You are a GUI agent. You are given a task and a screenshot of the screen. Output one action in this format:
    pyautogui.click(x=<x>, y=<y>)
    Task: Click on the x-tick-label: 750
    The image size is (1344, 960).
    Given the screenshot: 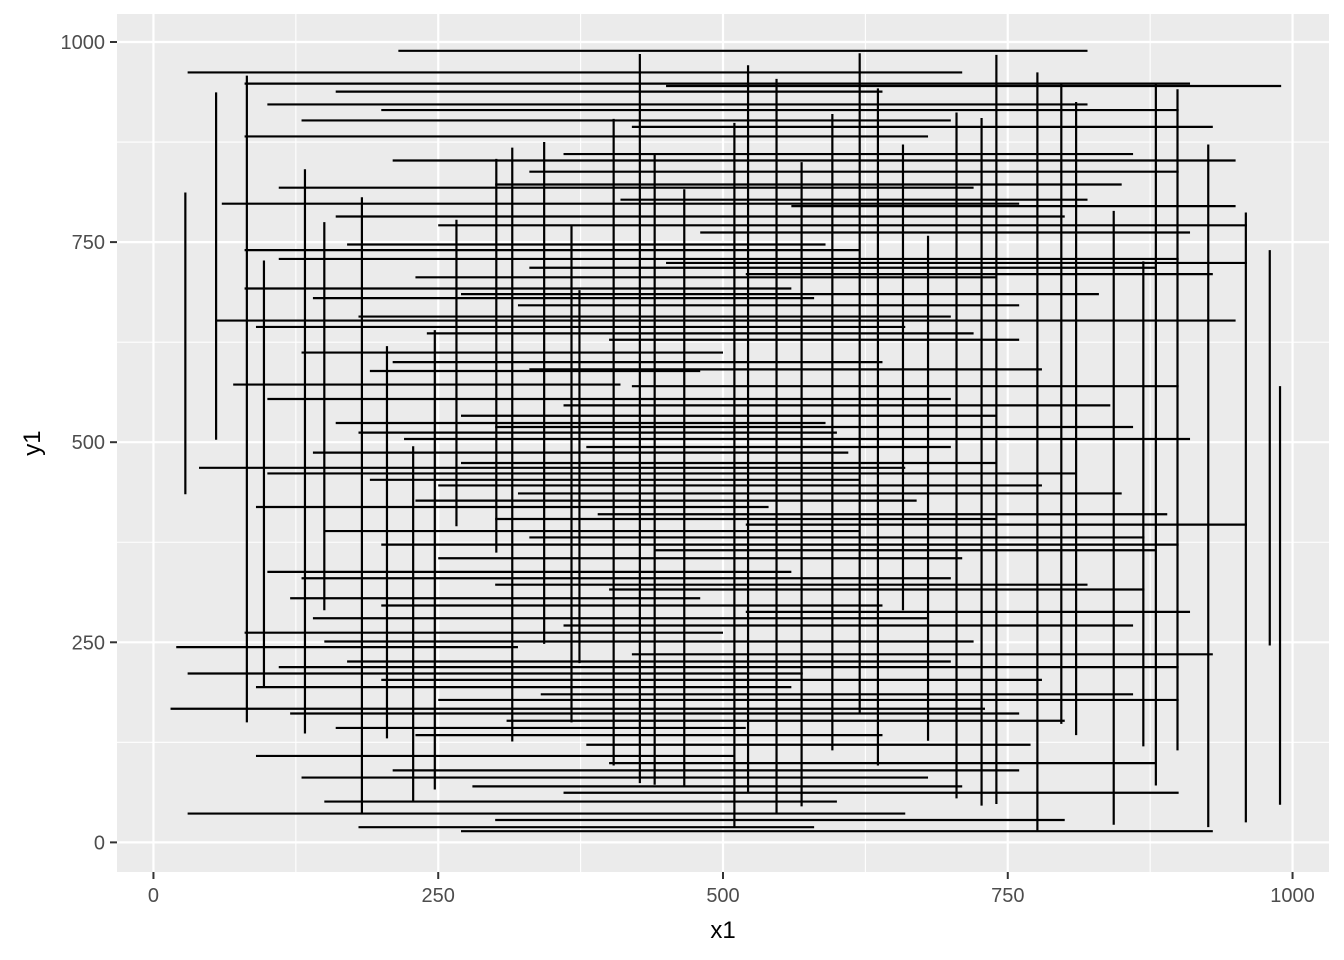 What is the action you would take?
    pyautogui.click(x=1007, y=896)
    